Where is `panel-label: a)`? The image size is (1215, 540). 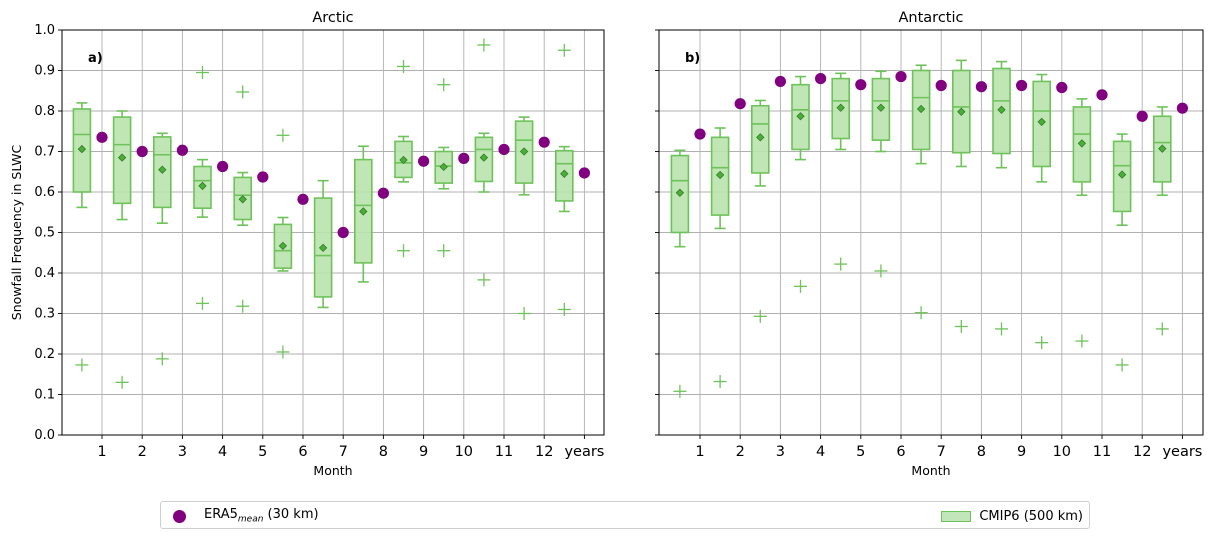 panel-label: a) is located at coordinates (95, 58).